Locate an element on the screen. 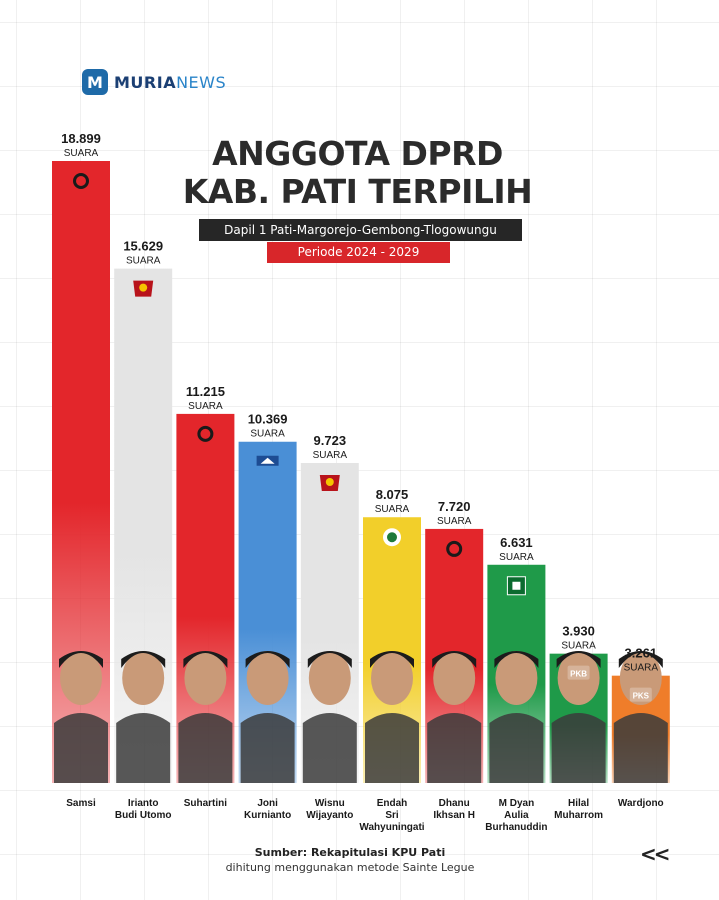 This screenshot has width=719, height=900. candidate-name-5-line-0: Endah is located at coordinates (392, 803).